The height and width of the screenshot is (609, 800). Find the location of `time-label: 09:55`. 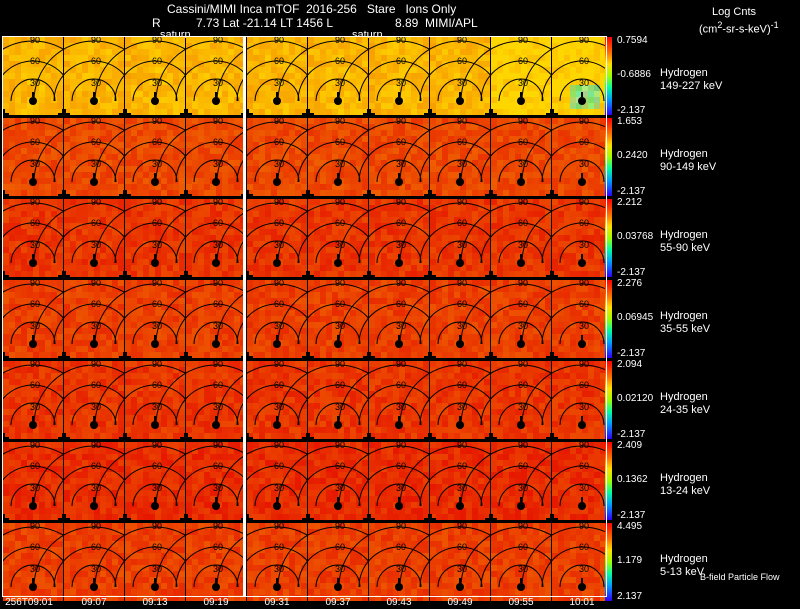

time-label: 09:55 is located at coordinates (521, 602).